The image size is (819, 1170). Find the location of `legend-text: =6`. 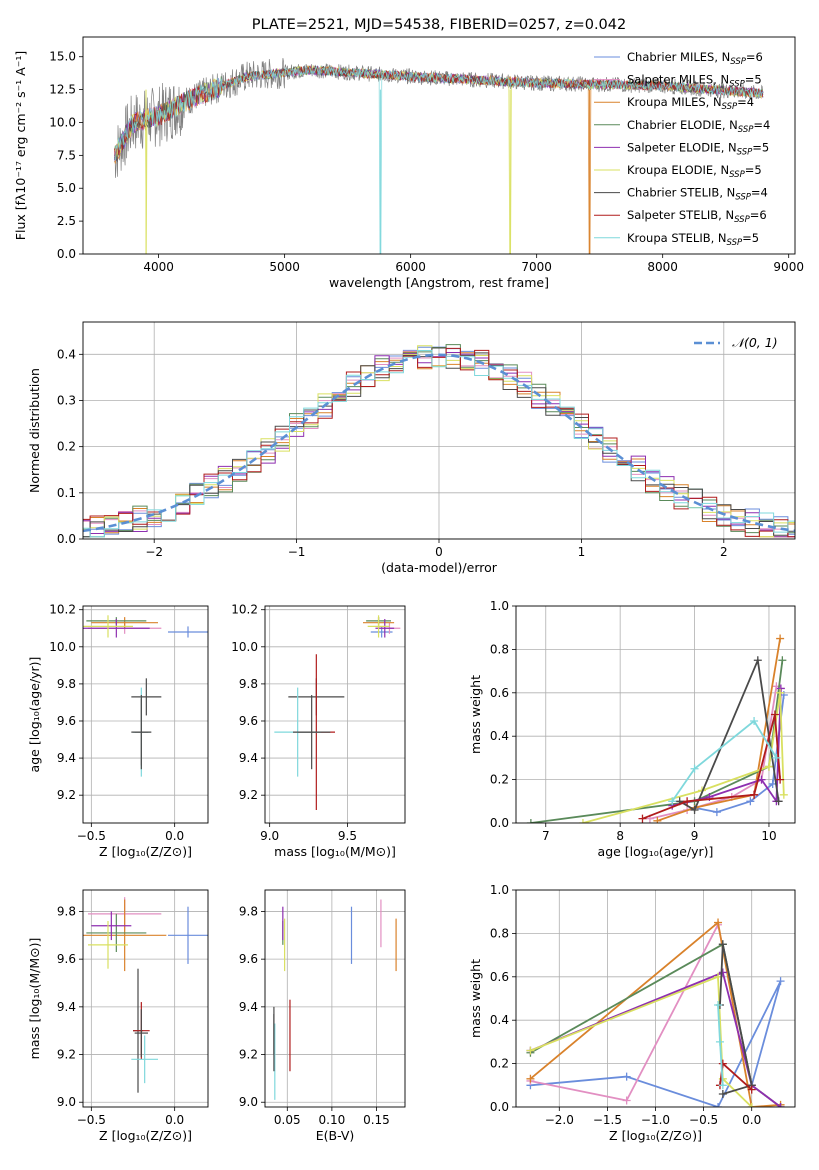

legend-text: =6 is located at coordinates (758, 215).